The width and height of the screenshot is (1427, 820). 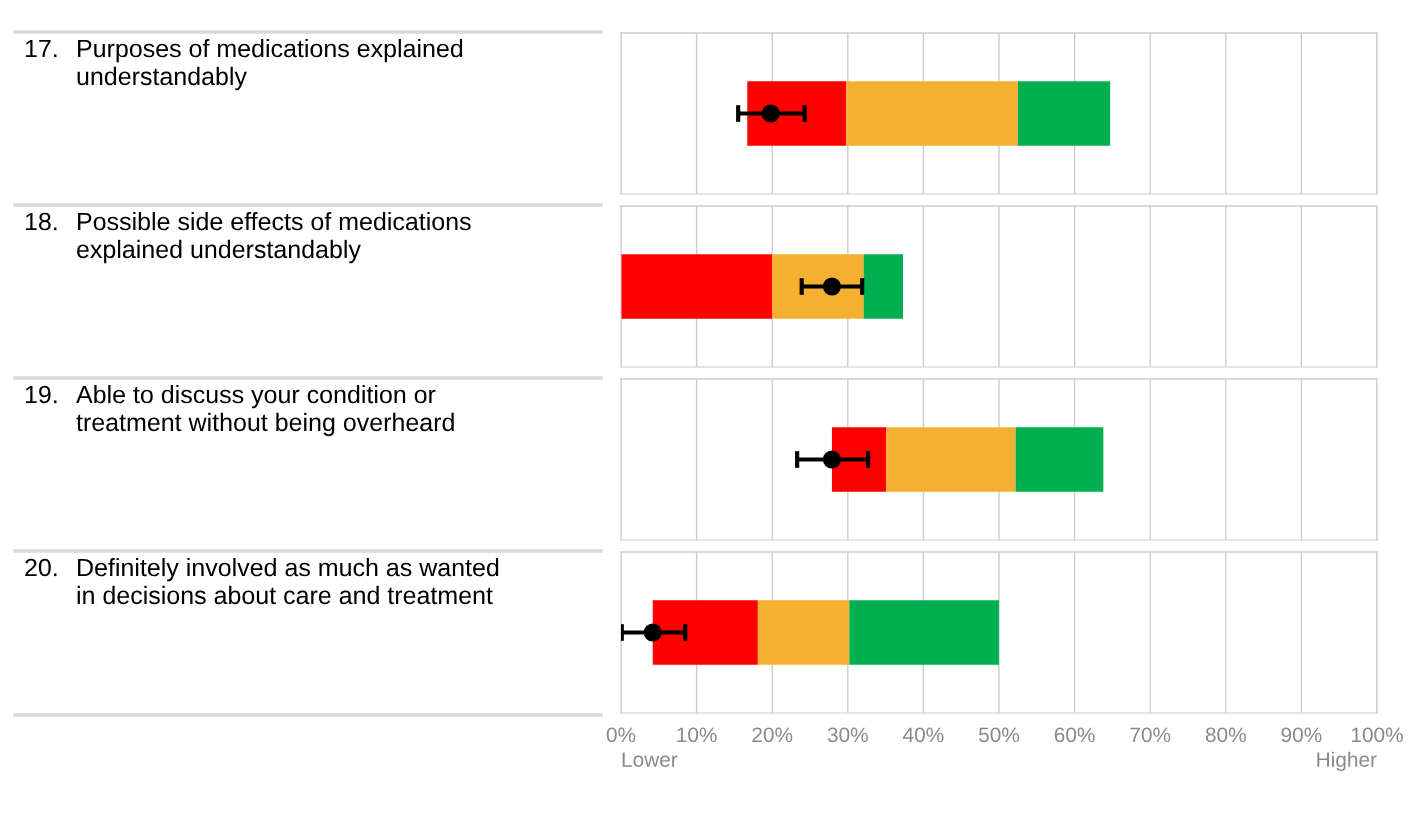 I want to click on x-tick-label: 20%, so click(x=772, y=735).